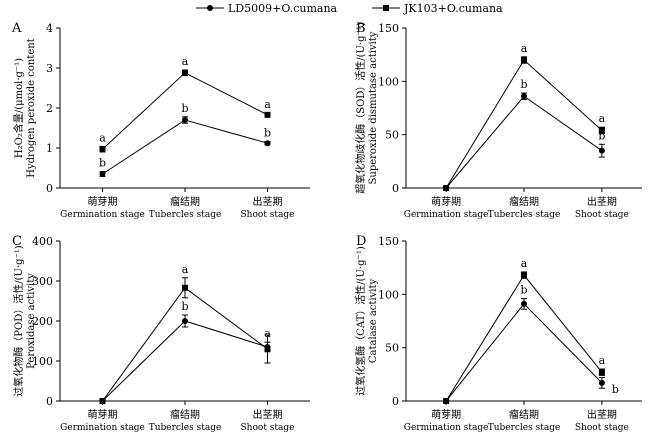 This screenshot has width=650, height=432. Describe the element at coordinates (42, 321) in the screenshot. I see `y-tick-label: 200` at that location.